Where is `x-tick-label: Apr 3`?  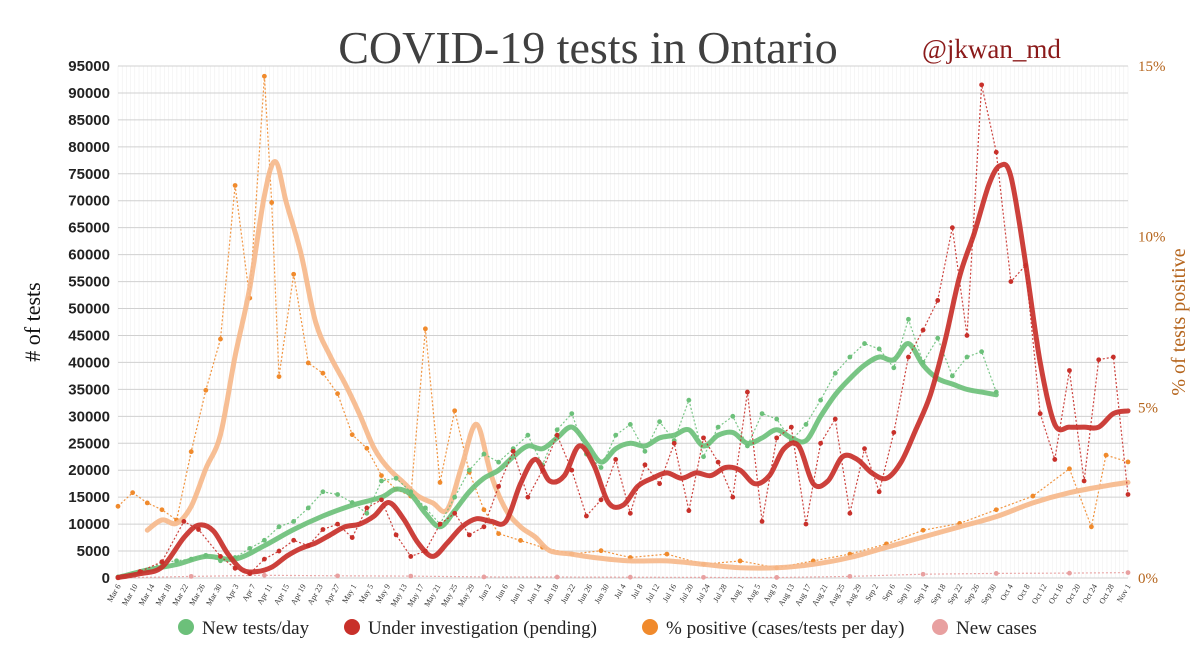 x-tick-label: Apr 3 is located at coordinates (232, 593).